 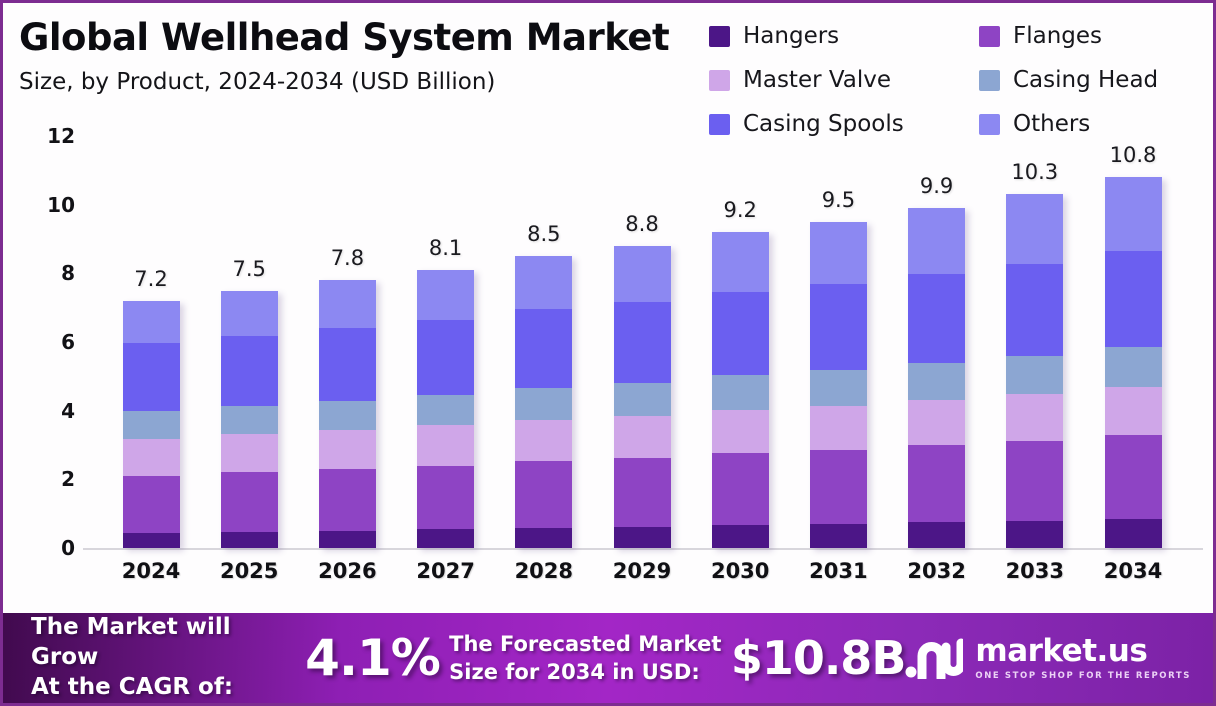 I want to click on legend-label: Casing Spools, so click(x=823, y=124).